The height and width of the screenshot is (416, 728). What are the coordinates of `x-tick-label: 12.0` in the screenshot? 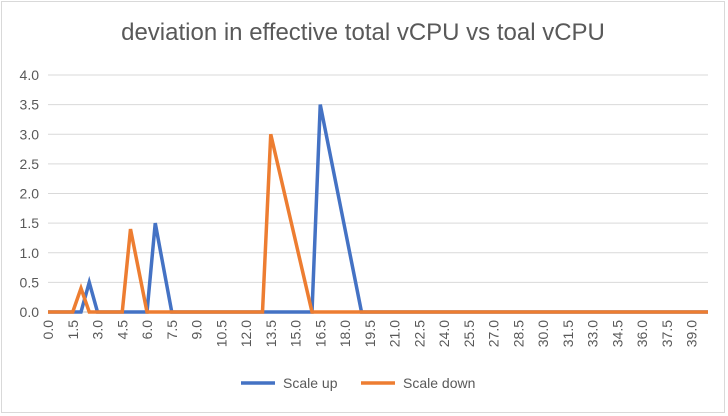 It's located at (246, 333).